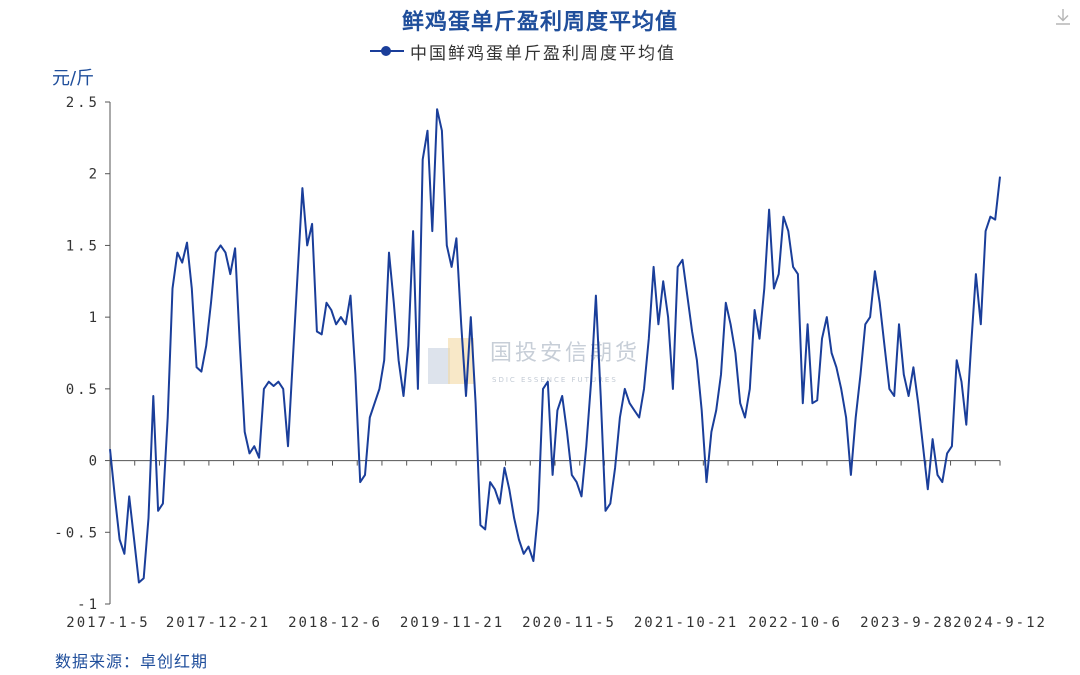 Image resolution: width=1080 pixels, height=675 pixels. What do you see at coordinates (94, 318) in the screenshot?
I see `y-tick-label: 1` at bounding box center [94, 318].